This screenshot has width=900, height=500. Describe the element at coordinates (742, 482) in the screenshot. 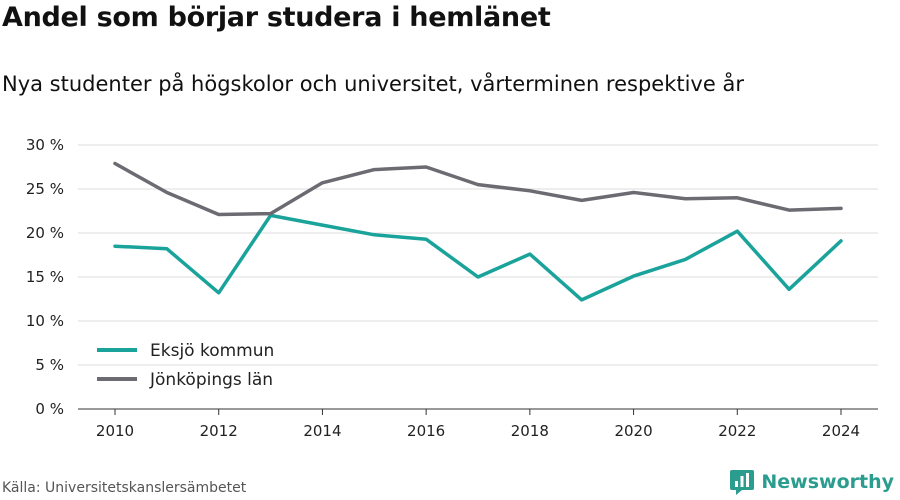

I see `newsworthy-logo-icon` at that location.